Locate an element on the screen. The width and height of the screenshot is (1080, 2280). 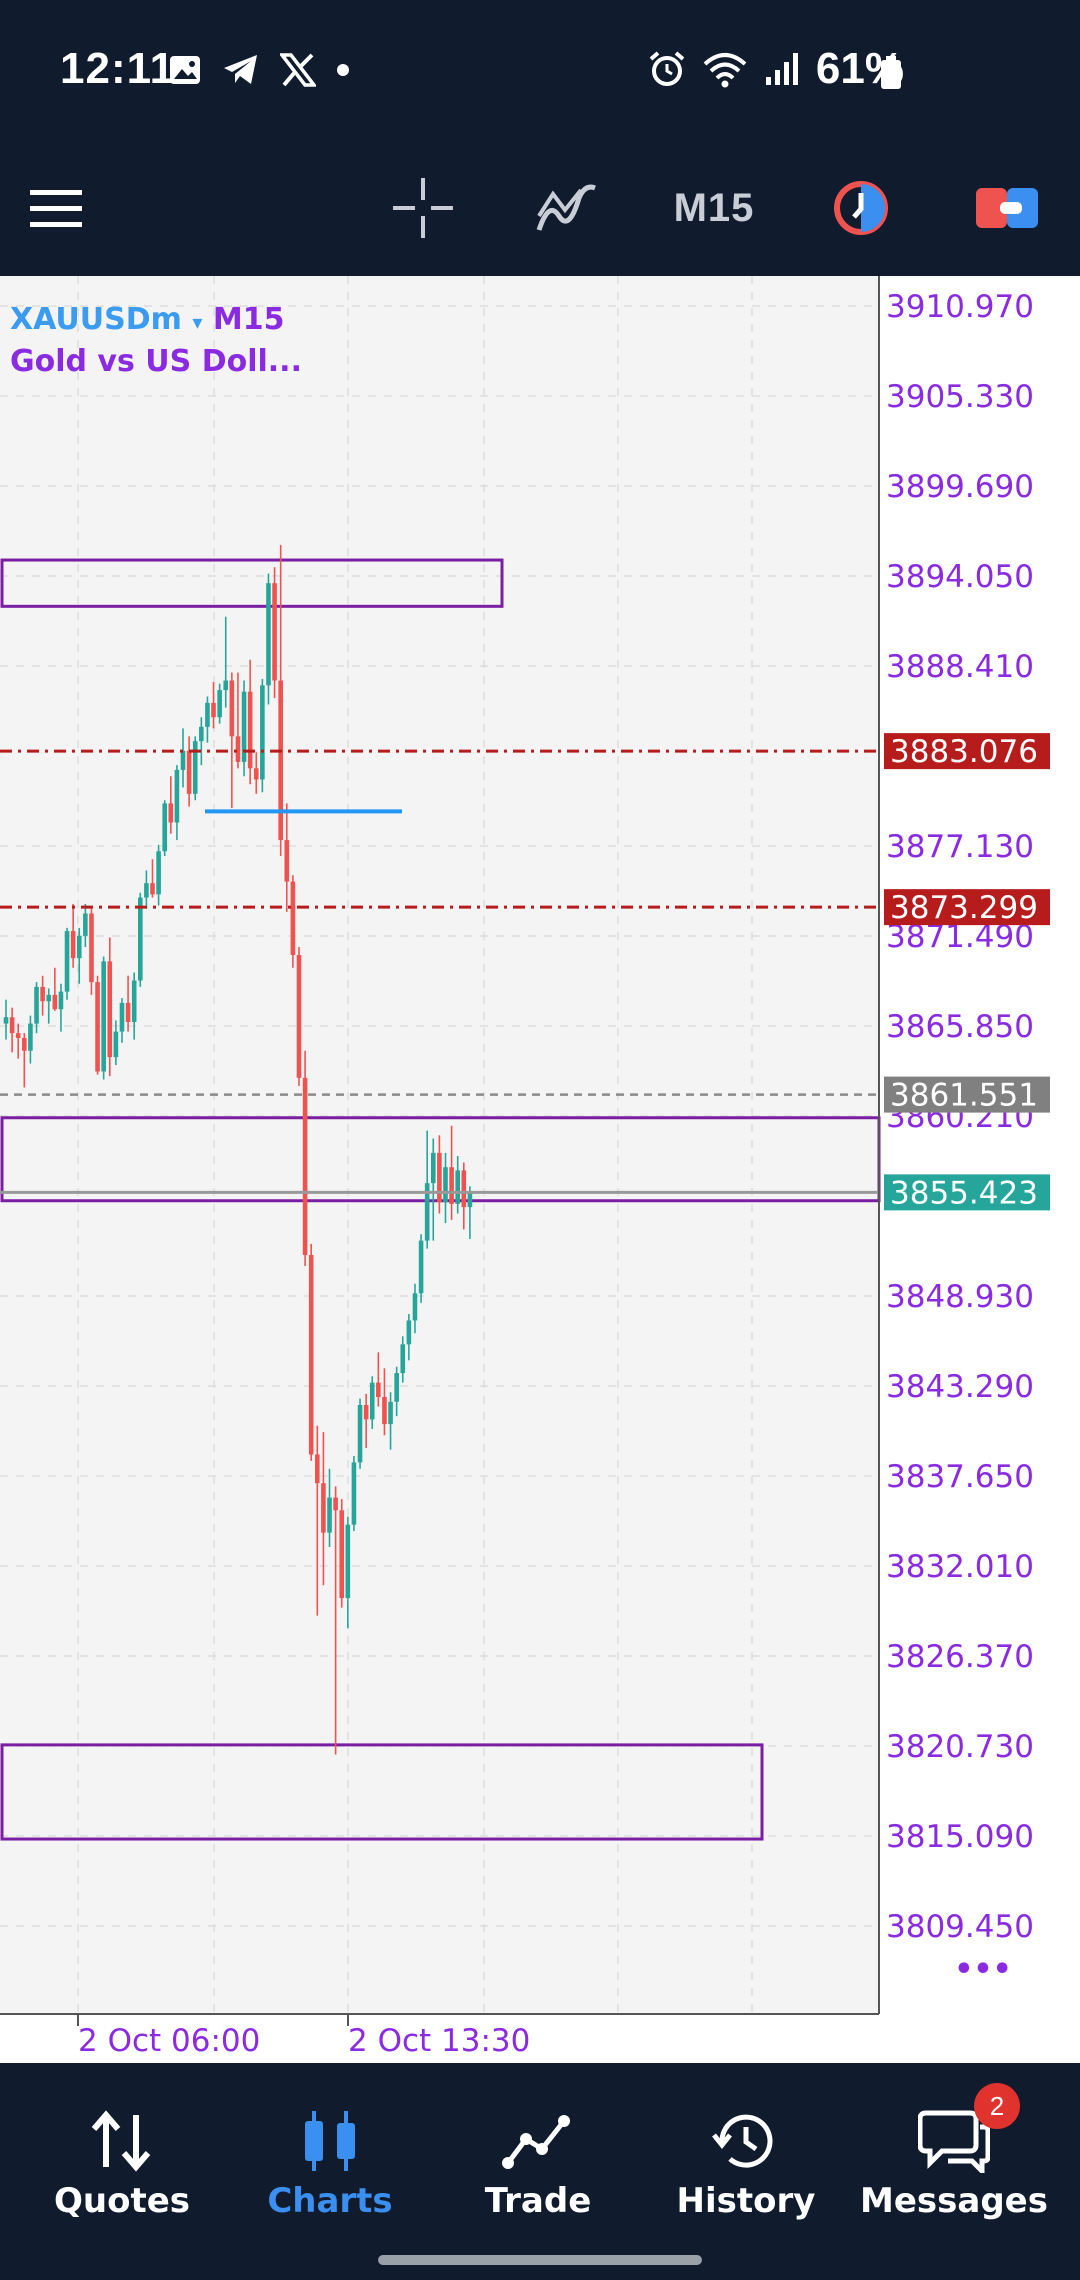
price-tick-label: 3888.410 is located at coordinates (960, 667).